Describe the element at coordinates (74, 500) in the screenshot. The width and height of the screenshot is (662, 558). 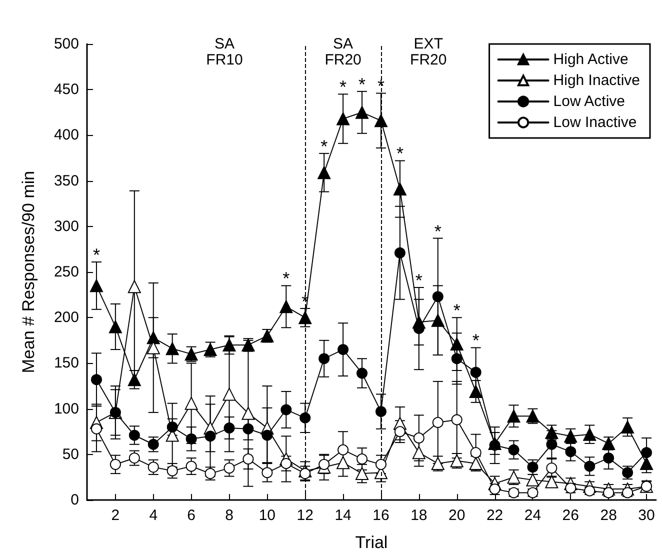
I see `y-tick-label: 0` at that location.